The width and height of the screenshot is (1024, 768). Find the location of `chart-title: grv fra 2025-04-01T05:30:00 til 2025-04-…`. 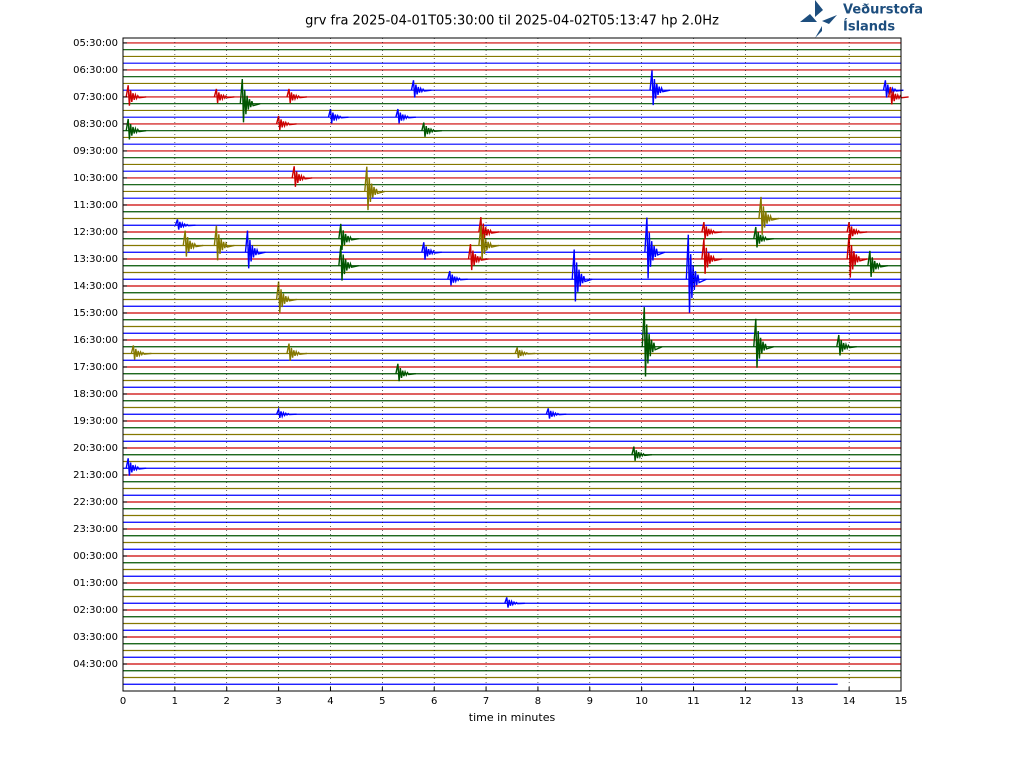

chart-title: grv fra 2025-04-01T05:30:00 til 2025-04-… is located at coordinates (512, 21).